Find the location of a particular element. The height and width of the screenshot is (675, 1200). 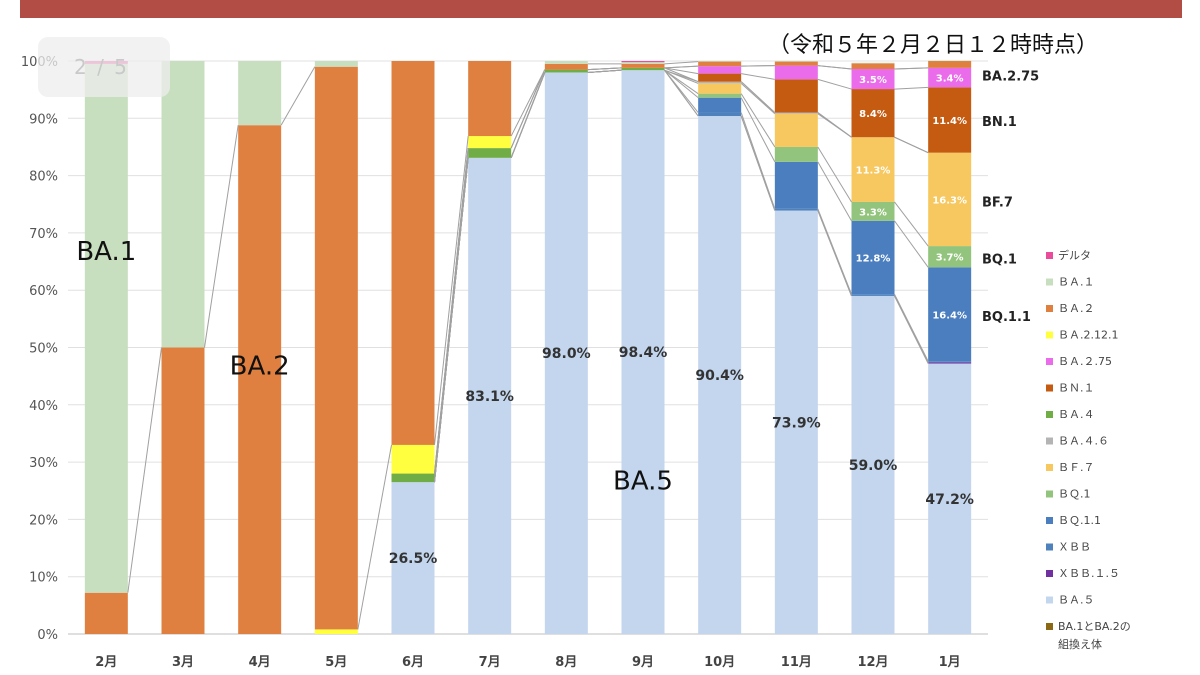

bar-ｂｎ-１-10月 is located at coordinates (720, 77).